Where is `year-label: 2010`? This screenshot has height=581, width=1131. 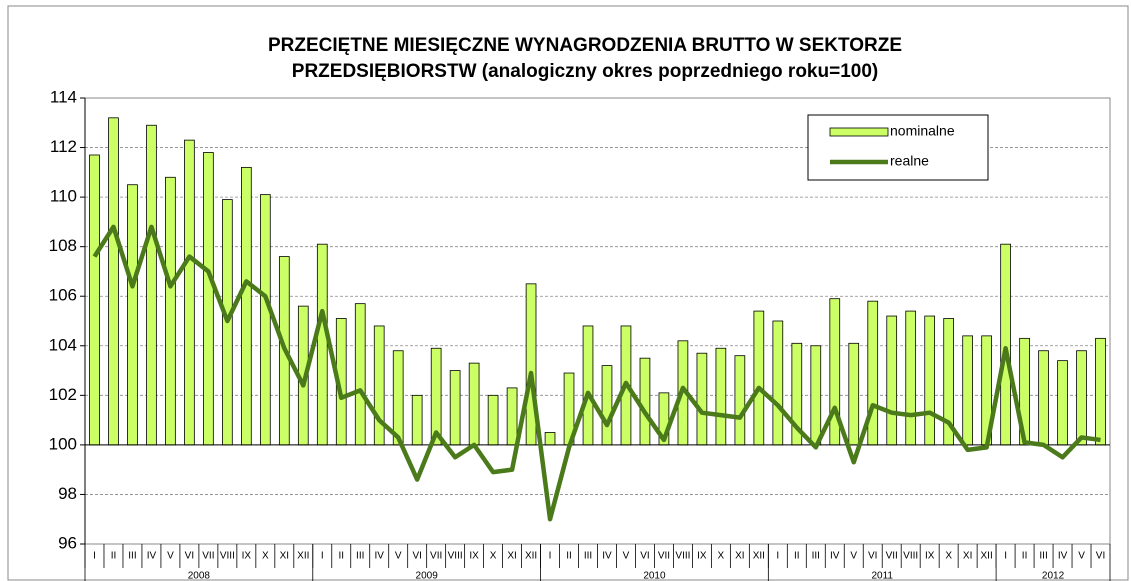 year-label: 2010 is located at coordinates (654, 576).